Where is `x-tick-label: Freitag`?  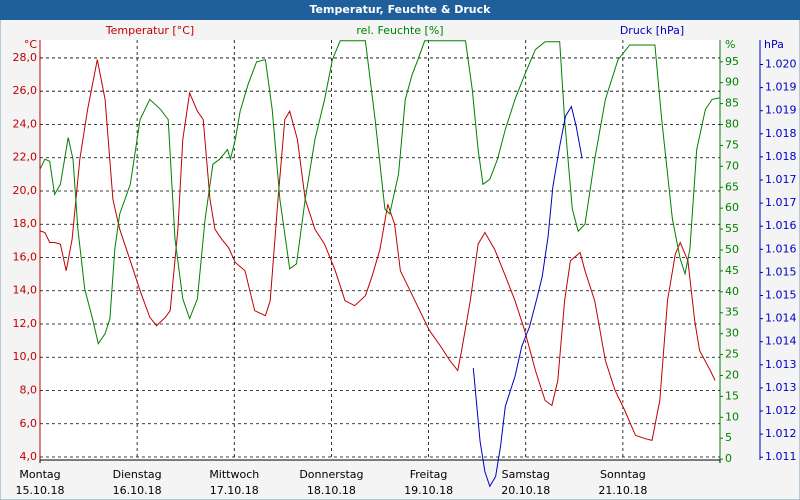
x-tick-label: Freitag is located at coordinates (429, 474).